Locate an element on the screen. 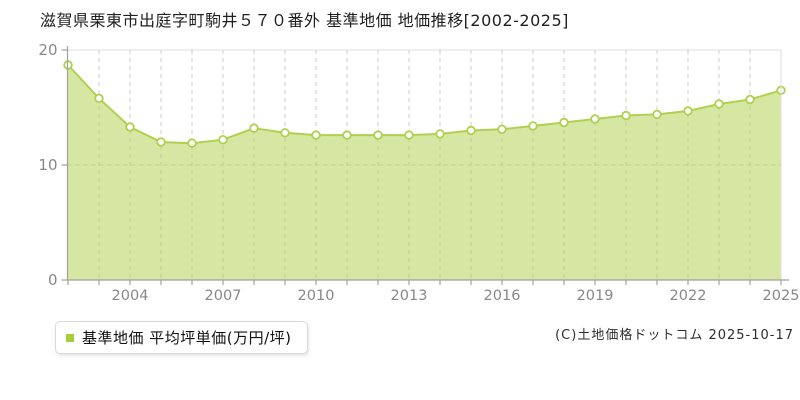 The height and width of the screenshot is (400, 800). svg-text: 2004 is located at coordinates (130, 296).